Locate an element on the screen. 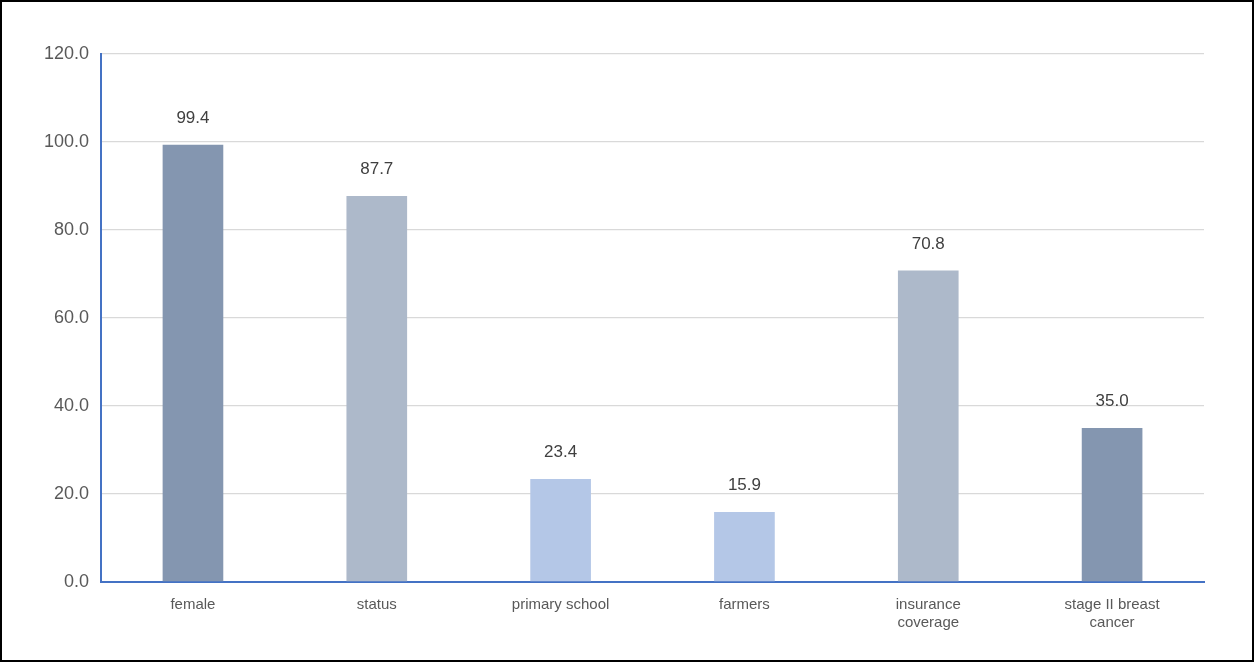 Image resolution: width=1254 pixels, height=662 pixels. data-label: 23.4 is located at coordinates (561, 452).